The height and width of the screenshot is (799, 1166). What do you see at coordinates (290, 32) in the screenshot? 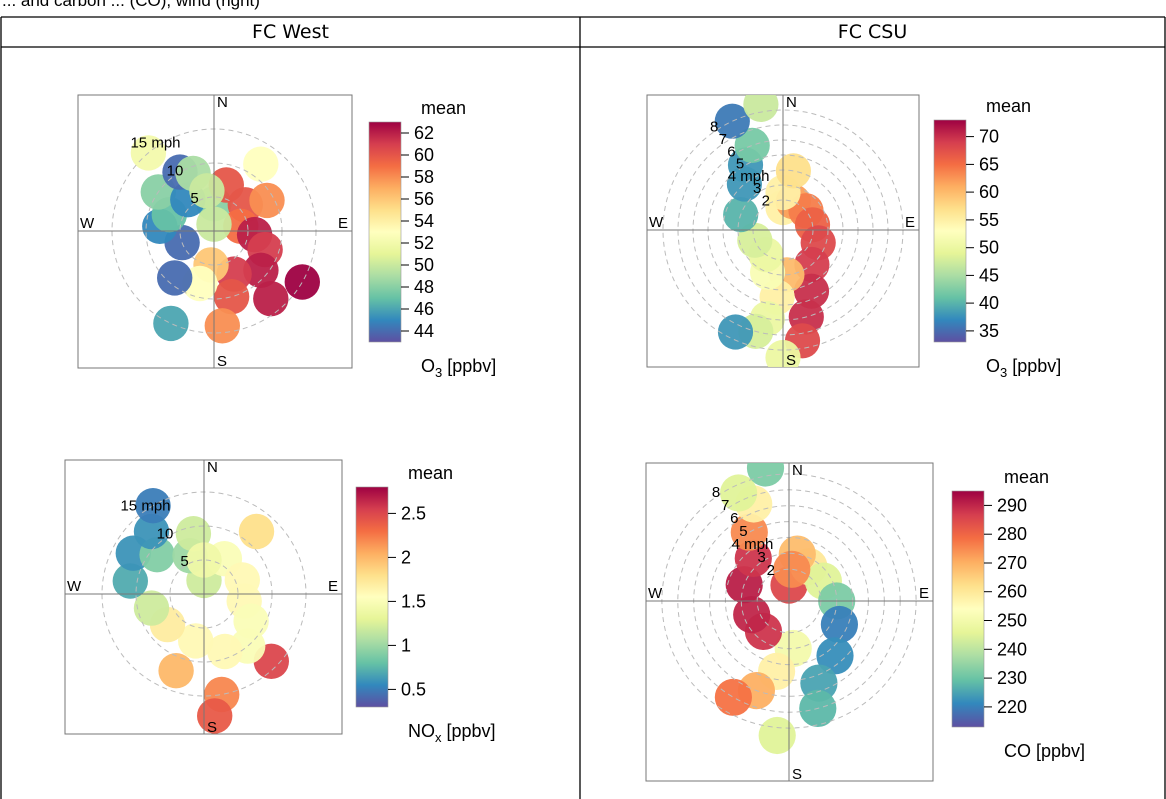
I see `column-header-fc-west: FC West` at bounding box center [290, 32].